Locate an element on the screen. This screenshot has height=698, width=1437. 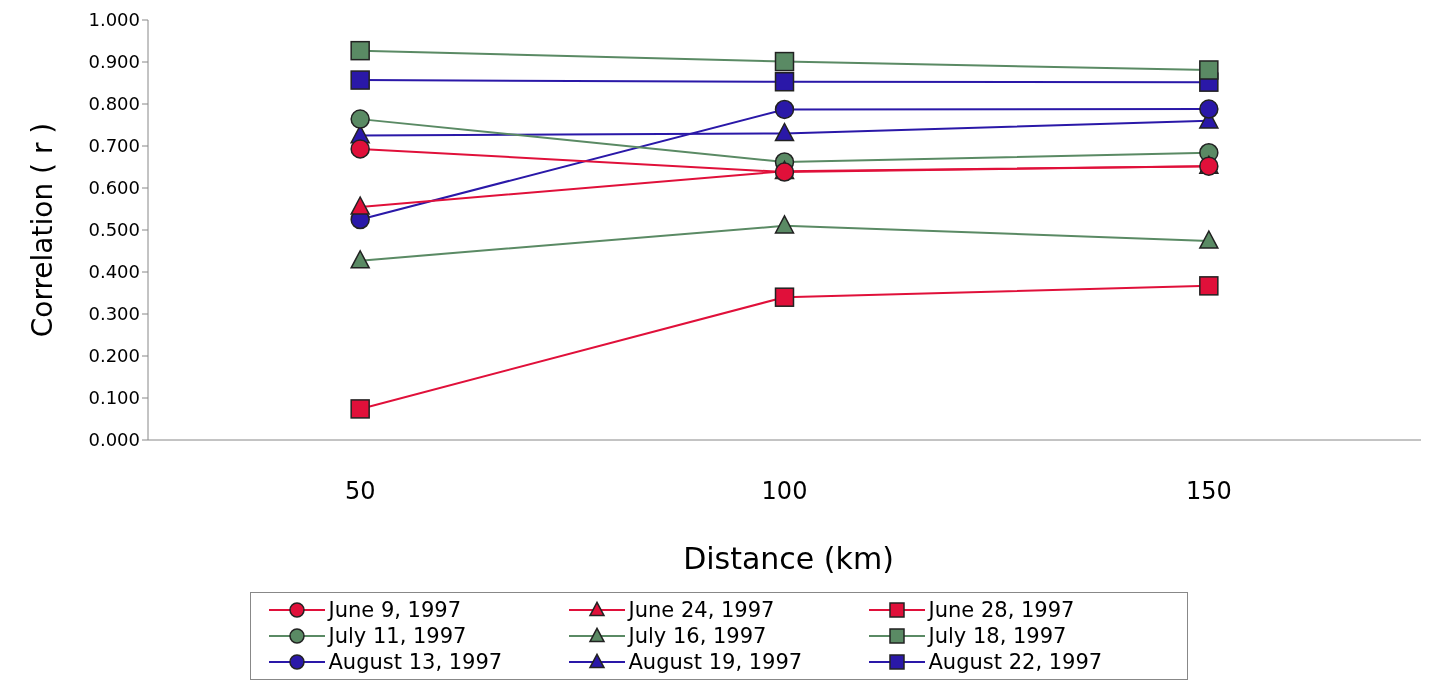
legend-label: July 11, 1997 is located at coordinates (397, 636).